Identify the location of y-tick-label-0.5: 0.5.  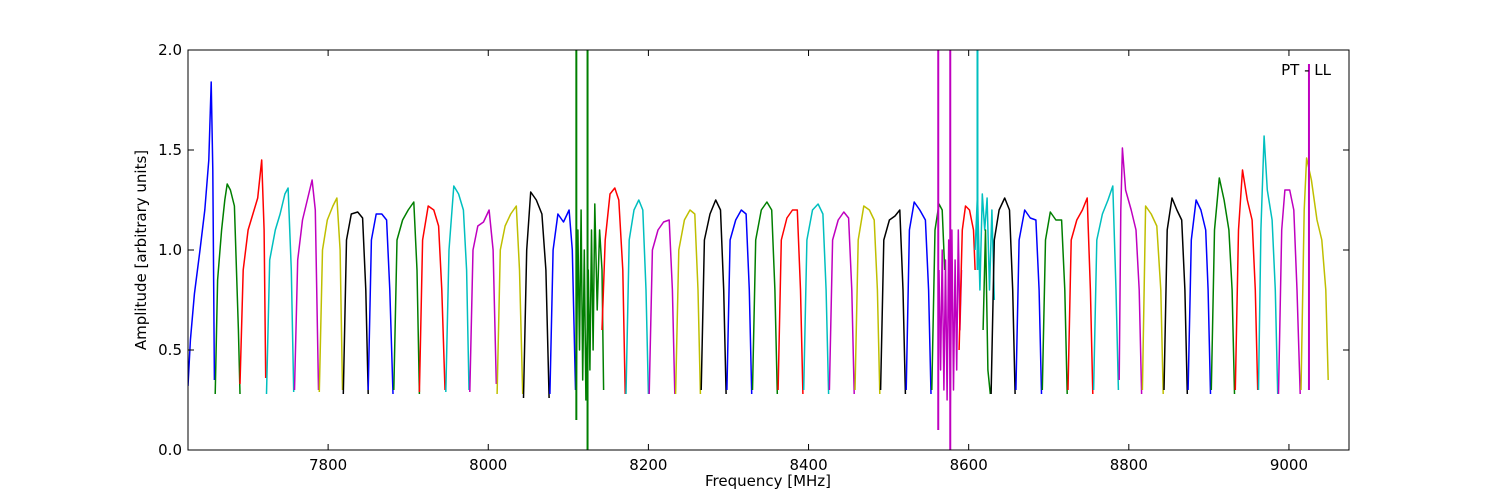
(170, 350).